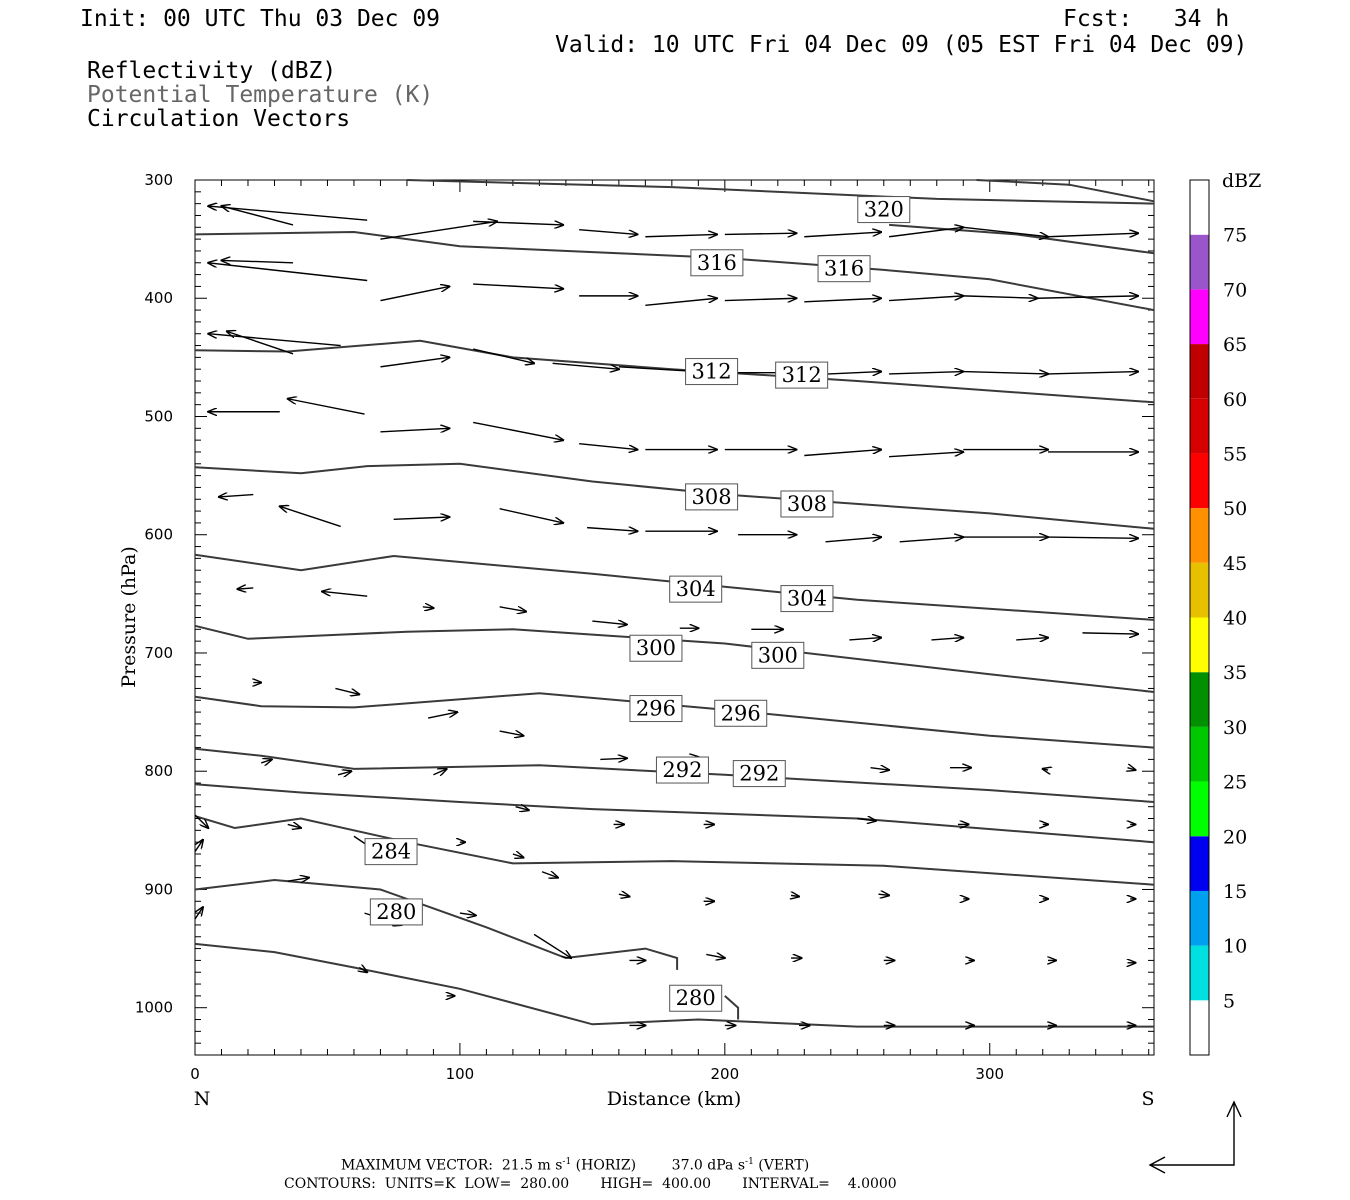 This screenshot has width=1350, height=1200. Describe the element at coordinates (154, 1008) in the screenshot. I see `y-tick-label: 1000` at that location.